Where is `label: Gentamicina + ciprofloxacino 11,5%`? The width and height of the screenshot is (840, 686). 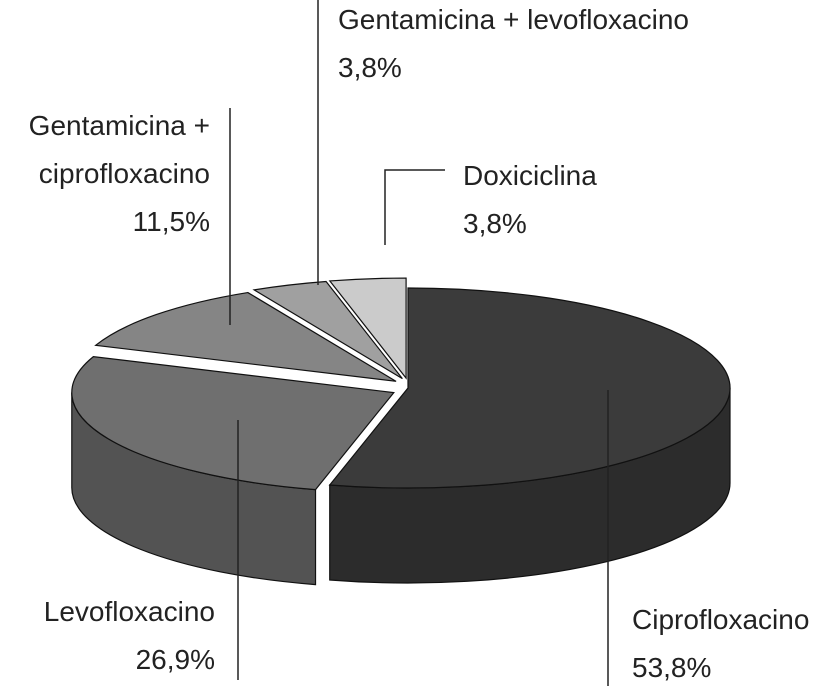
label: Gentamicina + ciprofloxacino 11,5% is located at coordinates (105, 174).